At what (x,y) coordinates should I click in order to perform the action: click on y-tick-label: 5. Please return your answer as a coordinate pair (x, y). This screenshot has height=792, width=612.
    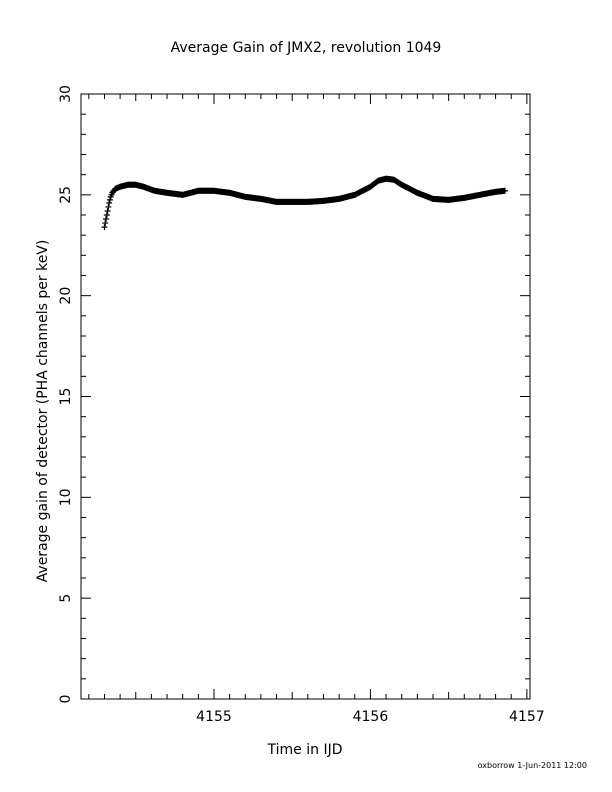
    Looking at the image, I should click on (66, 598).